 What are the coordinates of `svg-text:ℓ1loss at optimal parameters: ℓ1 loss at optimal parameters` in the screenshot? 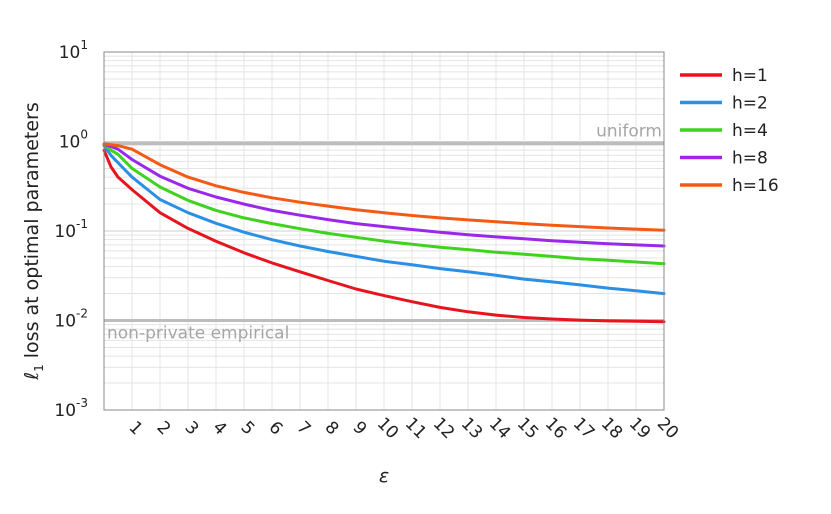 It's located at (33, 241).